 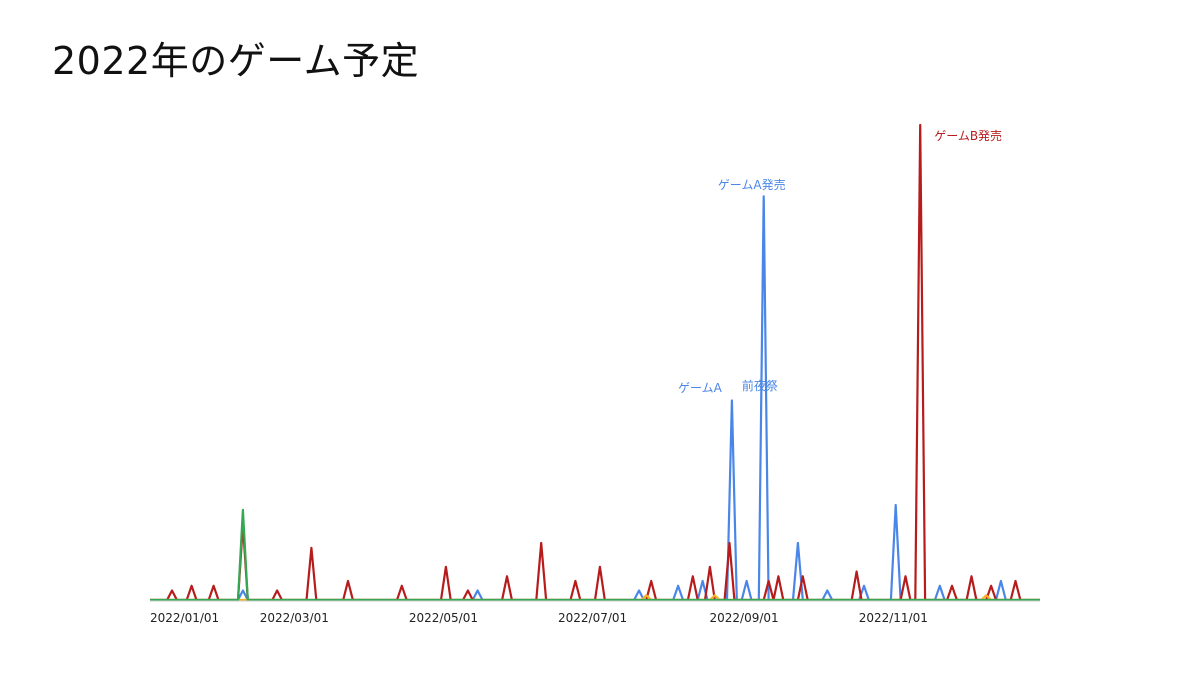 I want to click on slide-title: 2022年のゲーム予定, so click(x=236, y=61).